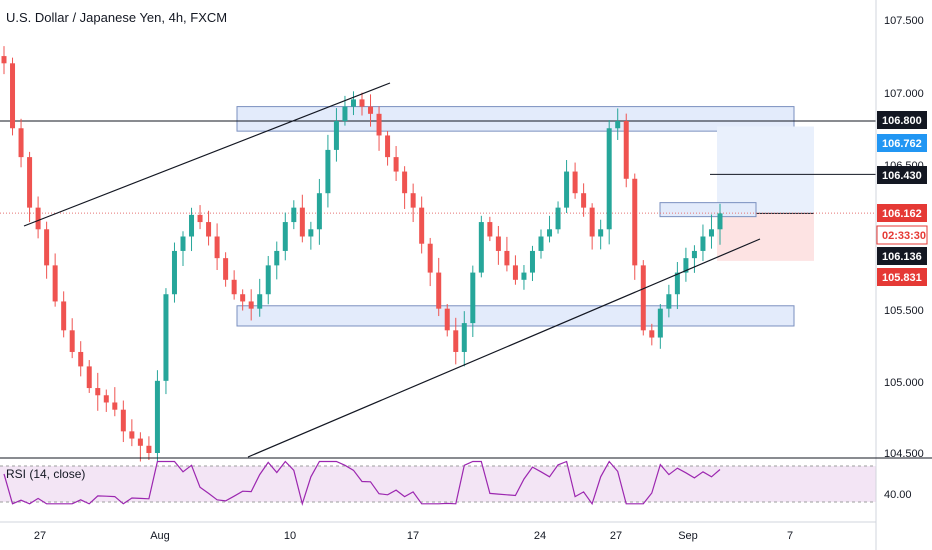 This screenshot has height=550, width=932. I want to click on time-axis-label: Sep, so click(688, 536).